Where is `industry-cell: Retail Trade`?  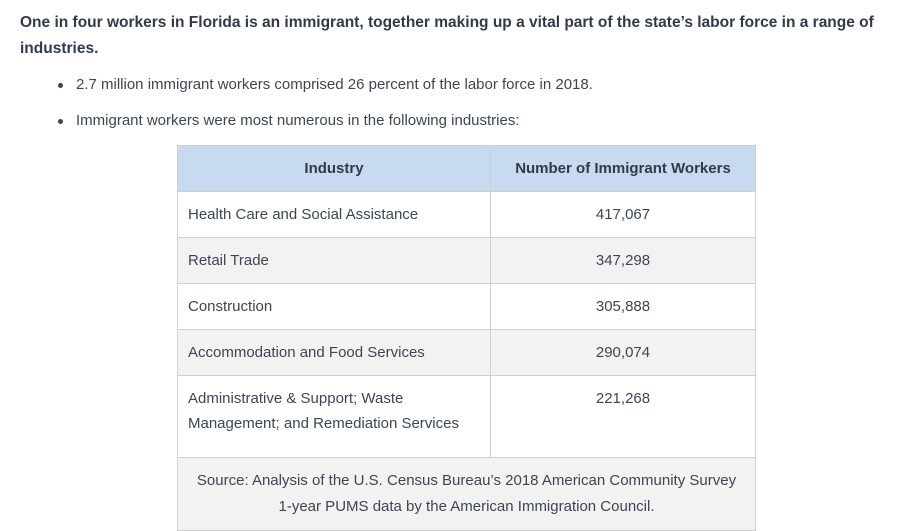
industry-cell: Retail Trade is located at coordinates (334, 260).